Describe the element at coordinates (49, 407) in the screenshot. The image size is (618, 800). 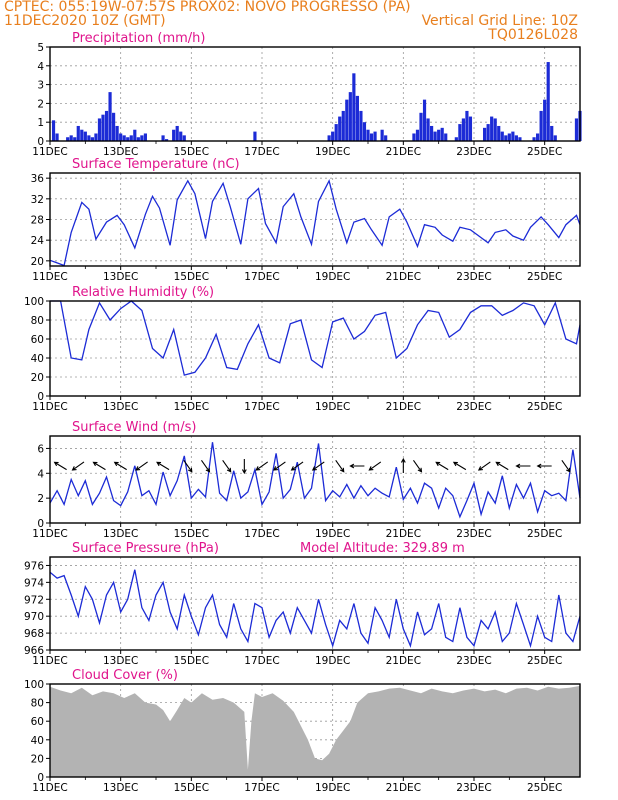
I see `rh-xtick-label: 11DEC` at that location.